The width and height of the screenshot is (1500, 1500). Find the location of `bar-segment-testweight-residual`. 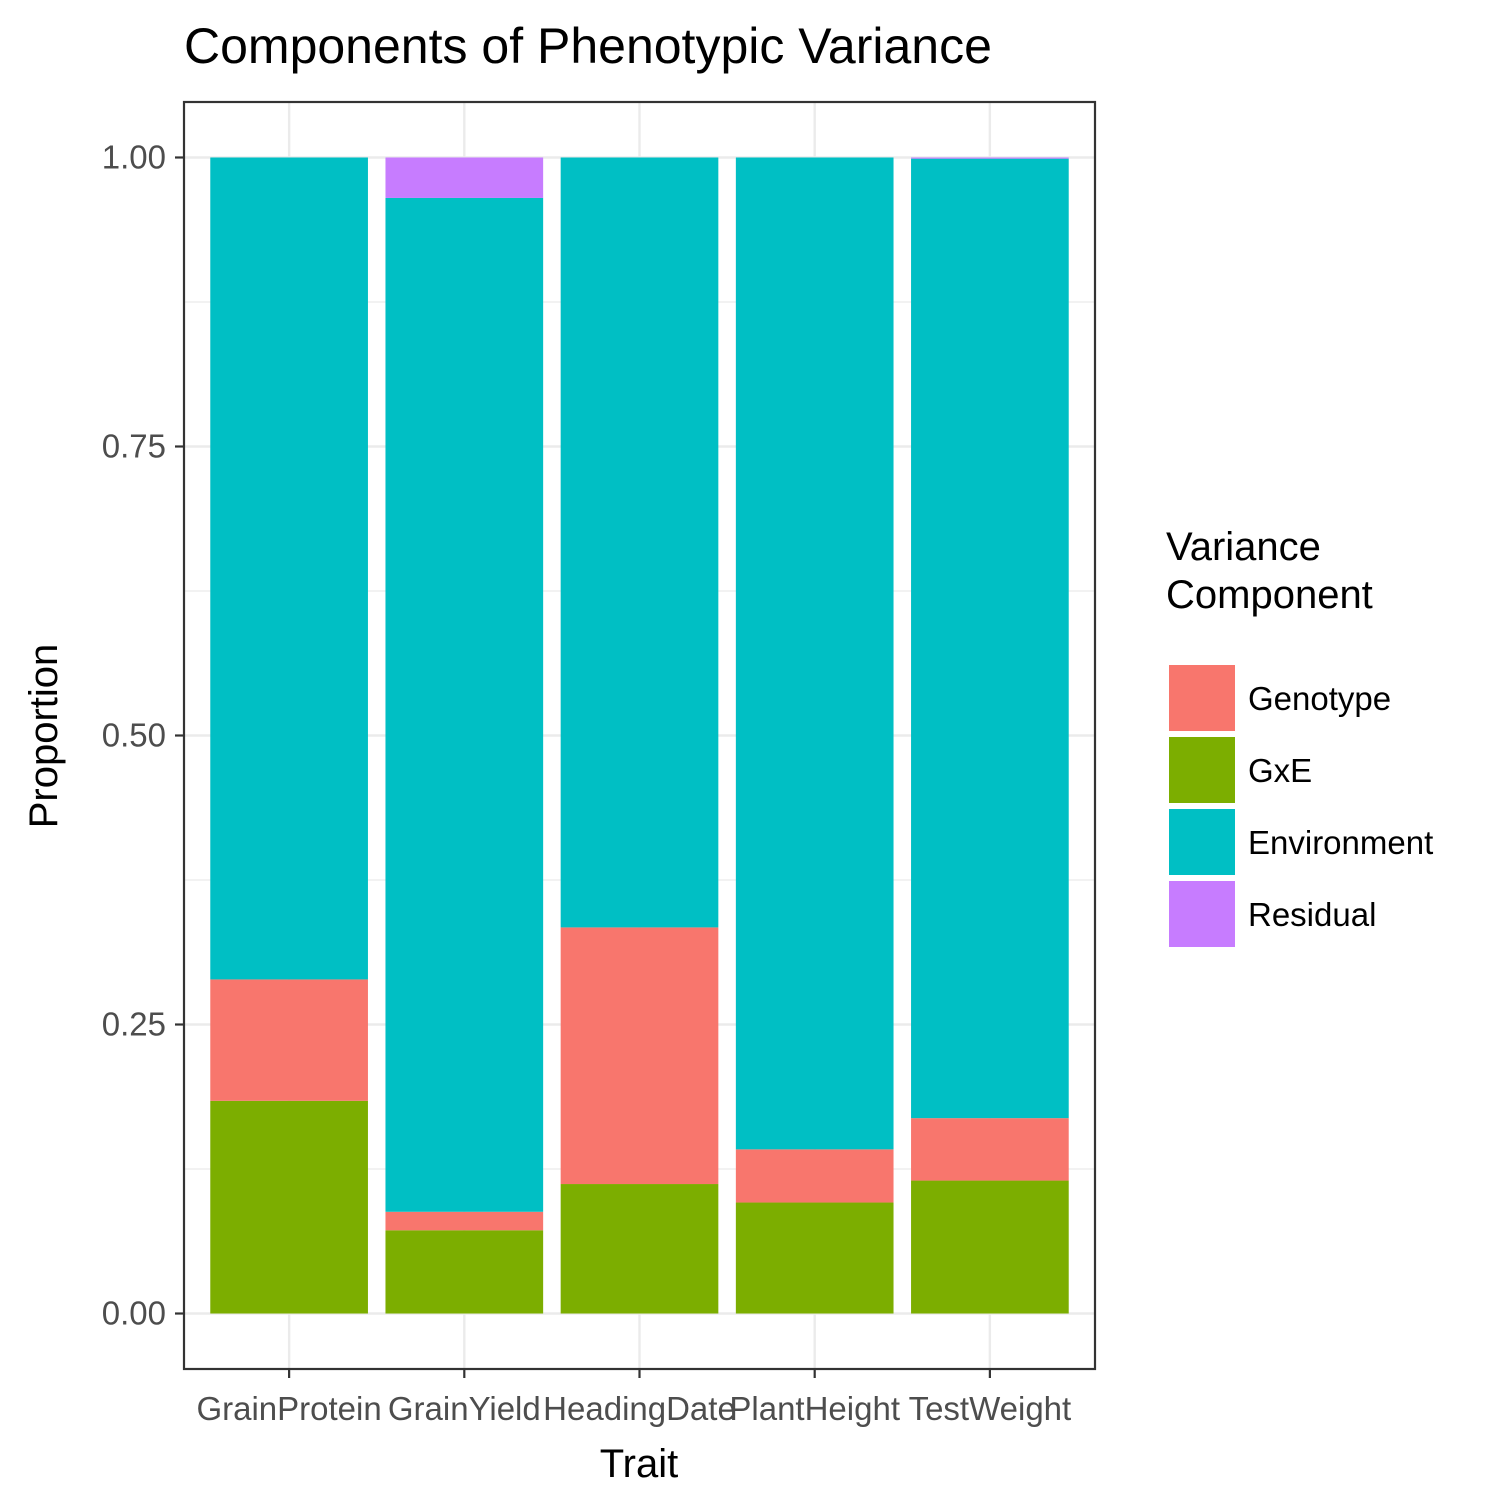

bar-segment-testweight-residual is located at coordinates (990, 158).